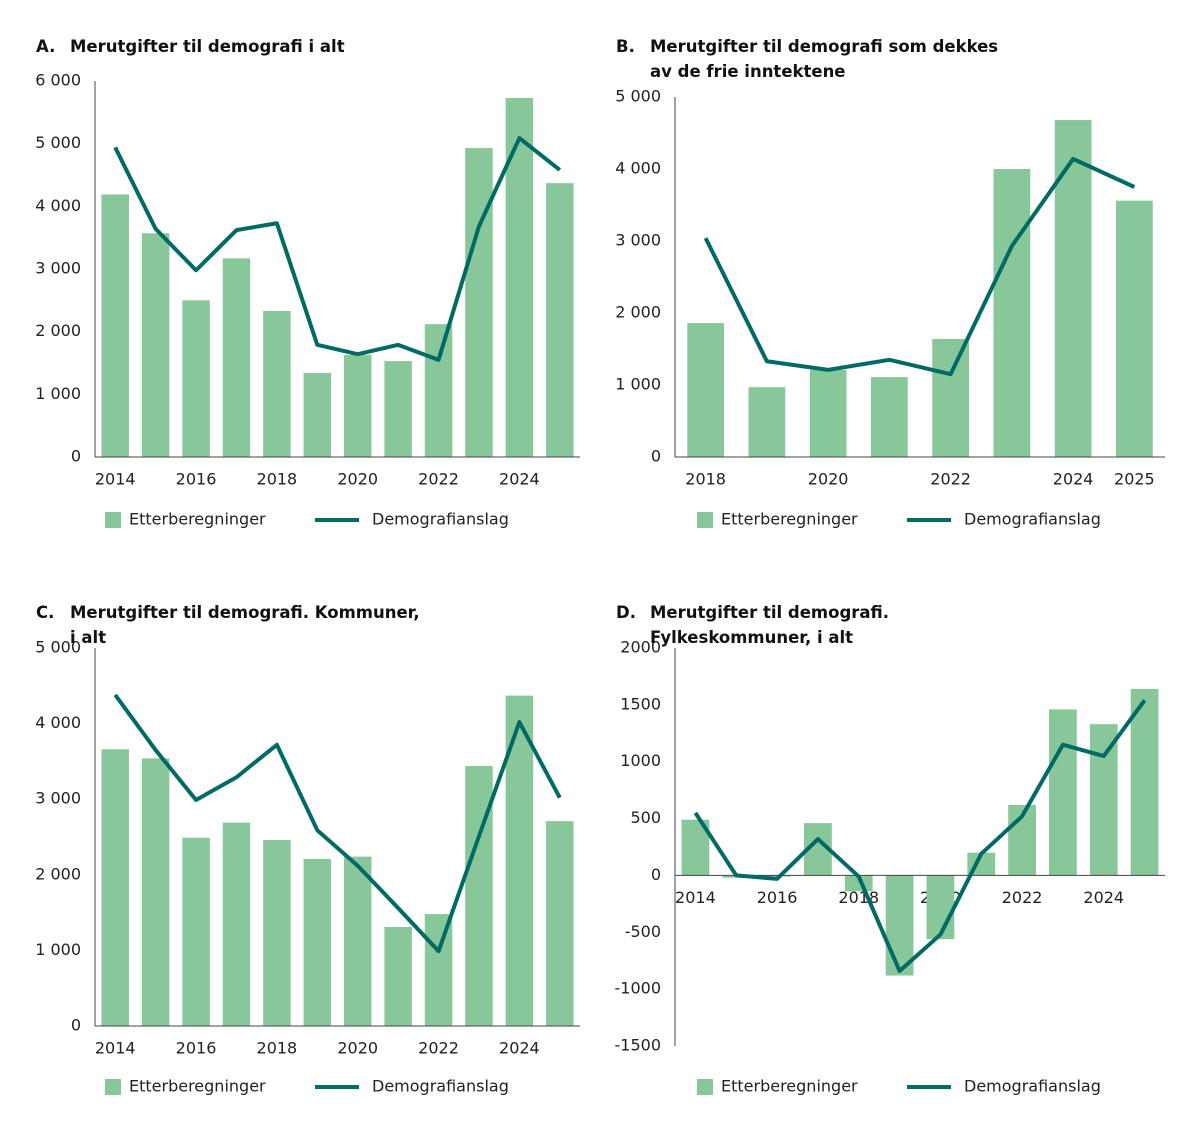  I want to click on y-tick-label: 500, so click(645, 817).